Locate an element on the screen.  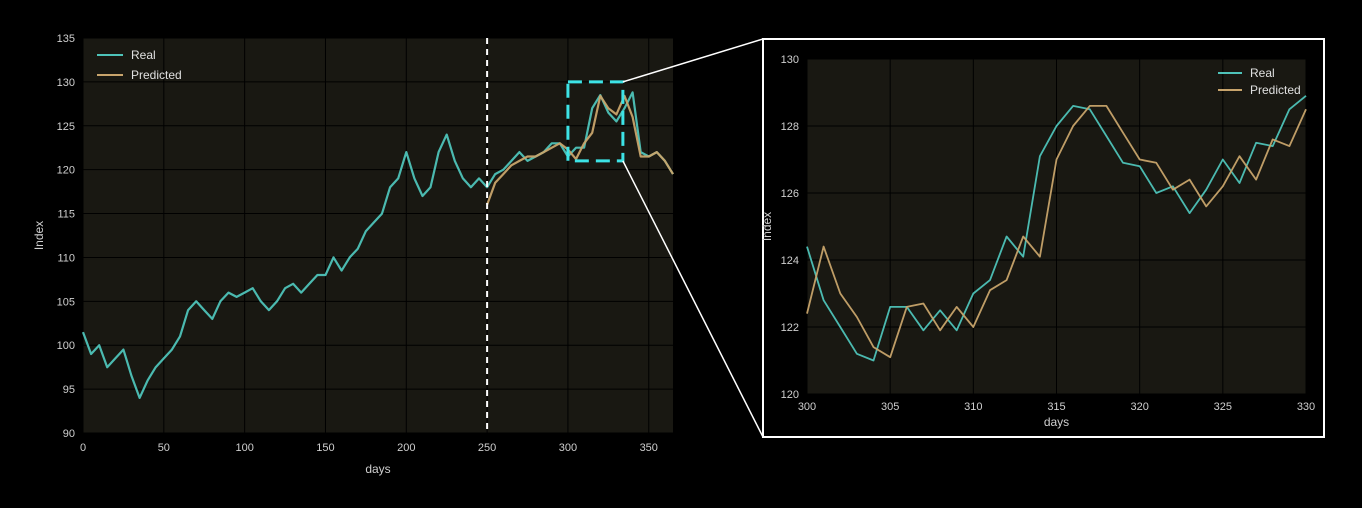
x-tick-label: 305 is located at coordinates (890, 407).